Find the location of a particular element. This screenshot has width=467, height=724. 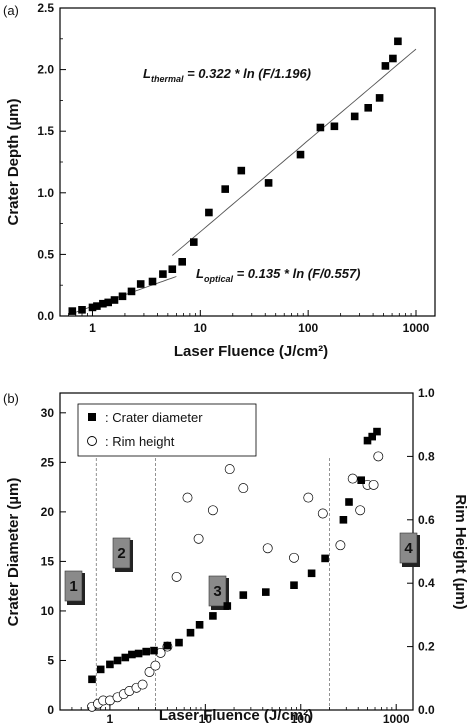

y-tick-label: 2.0 is located at coordinates (45, 70).